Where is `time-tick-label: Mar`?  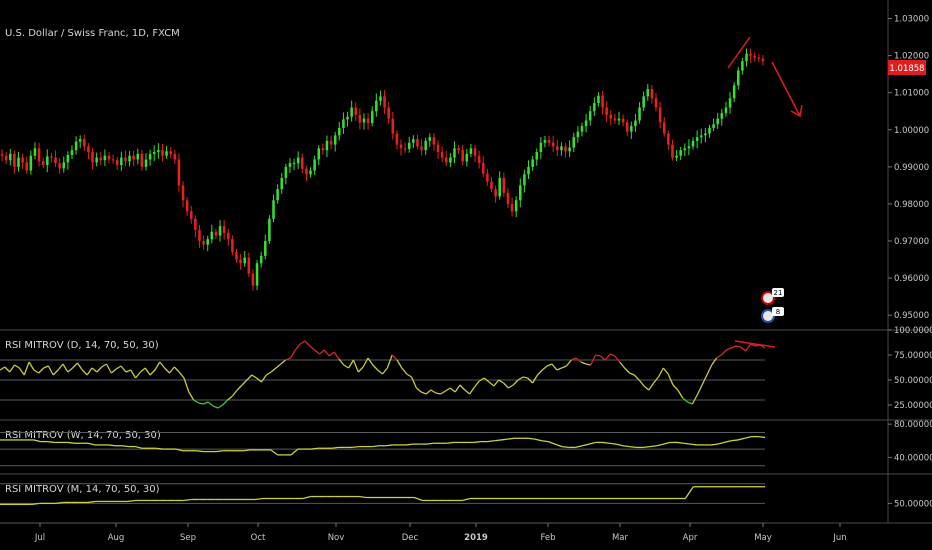
time-tick-label: Mar is located at coordinates (620, 538).